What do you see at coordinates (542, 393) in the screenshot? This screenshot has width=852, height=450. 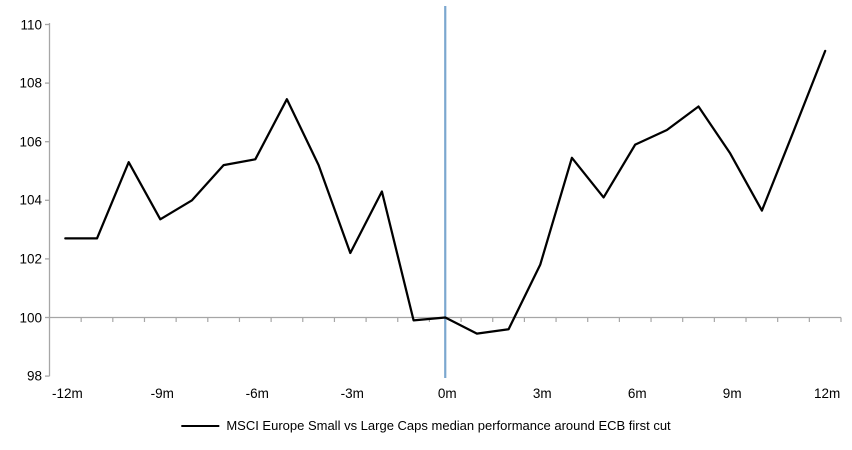 I see `x-axis-tick-label: 3m` at bounding box center [542, 393].